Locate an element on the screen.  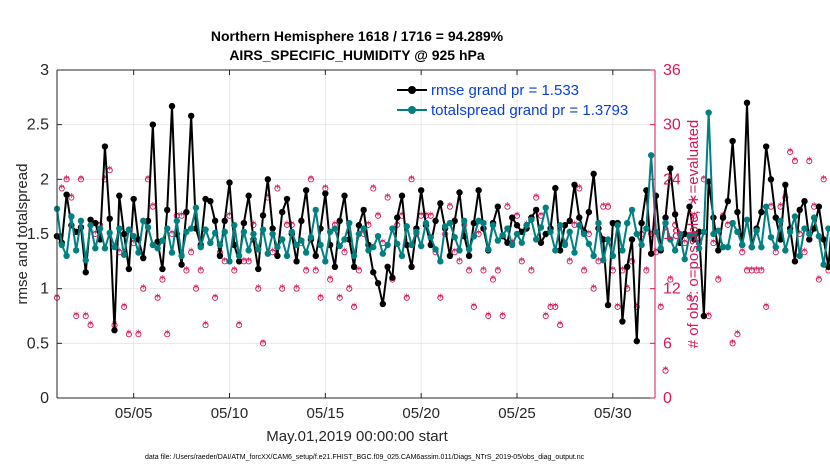
y-right-tick-label: 6 is located at coordinates (667, 343).